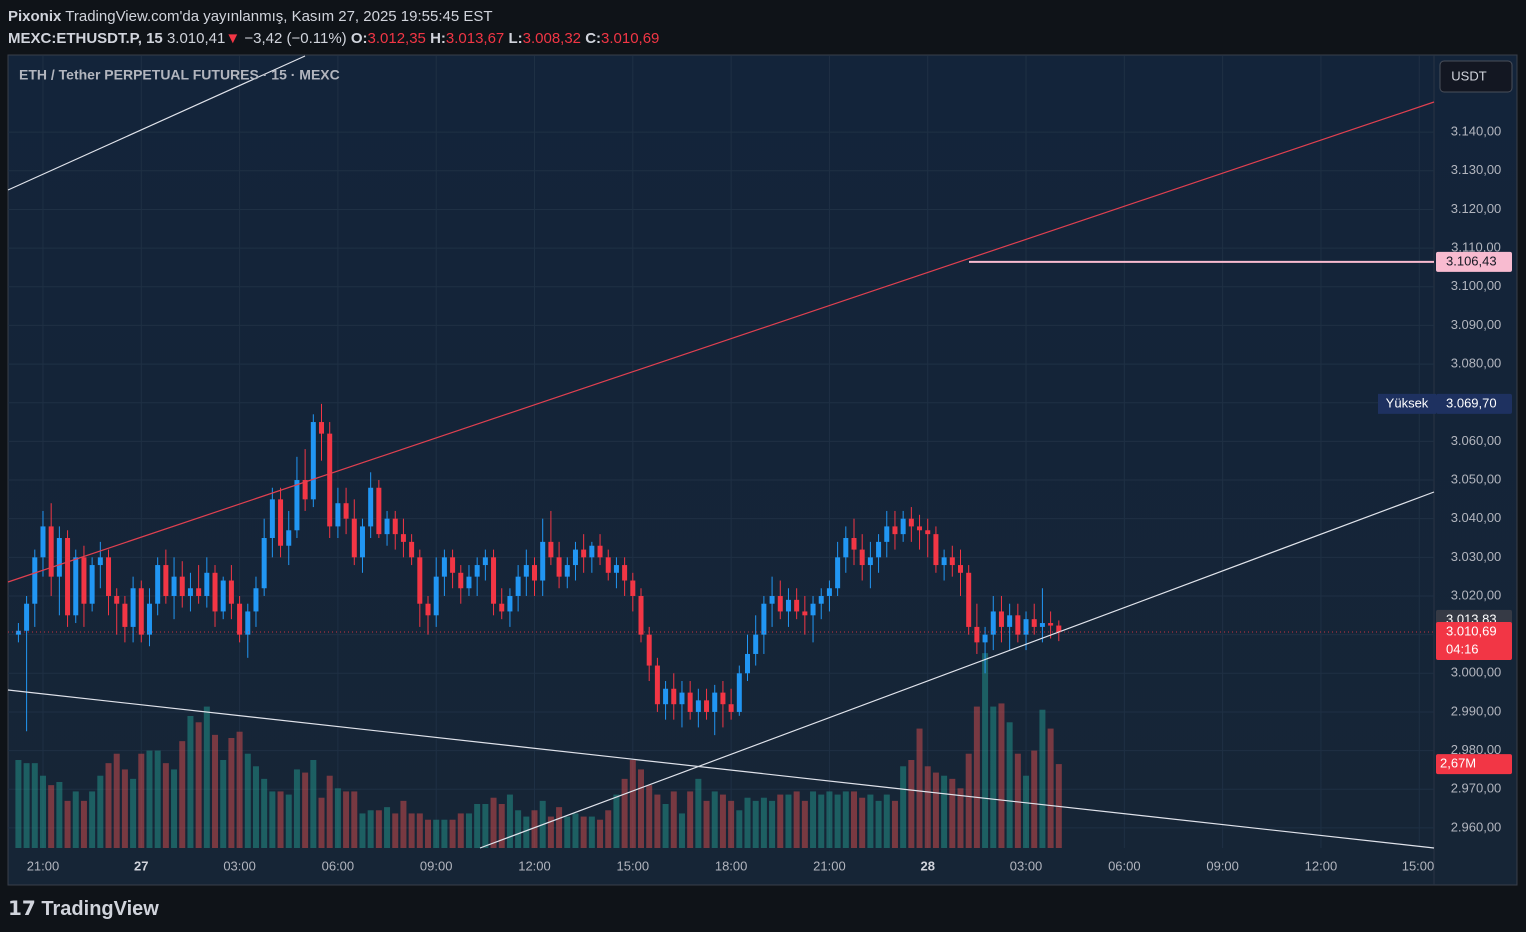  I want to click on arrow: ▼, so click(233, 38).